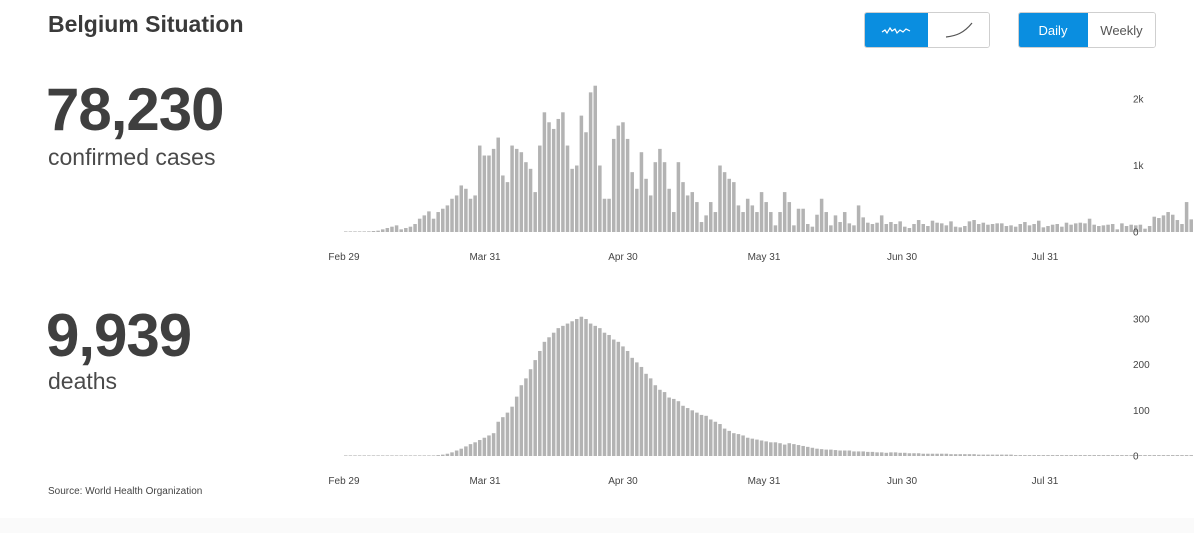  I want to click on deaths-total: 9,939, so click(119, 335).